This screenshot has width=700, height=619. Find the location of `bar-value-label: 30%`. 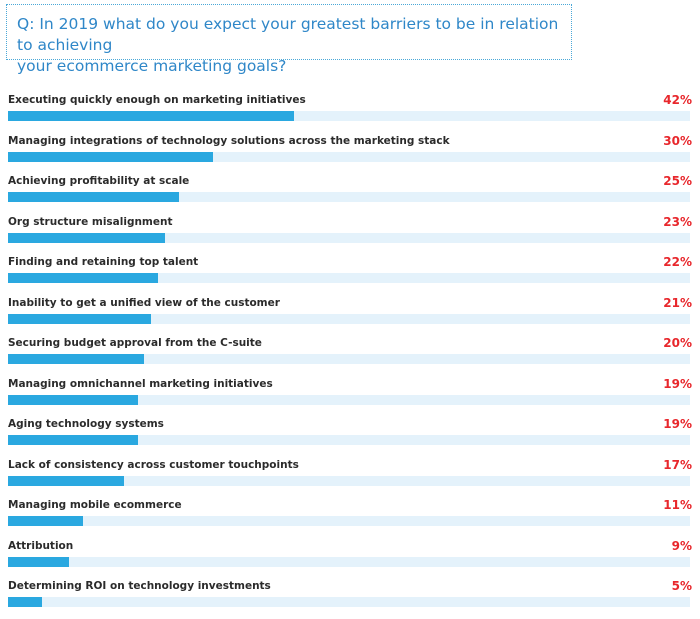

bar-value-label: 30% is located at coordinates (677, 140).